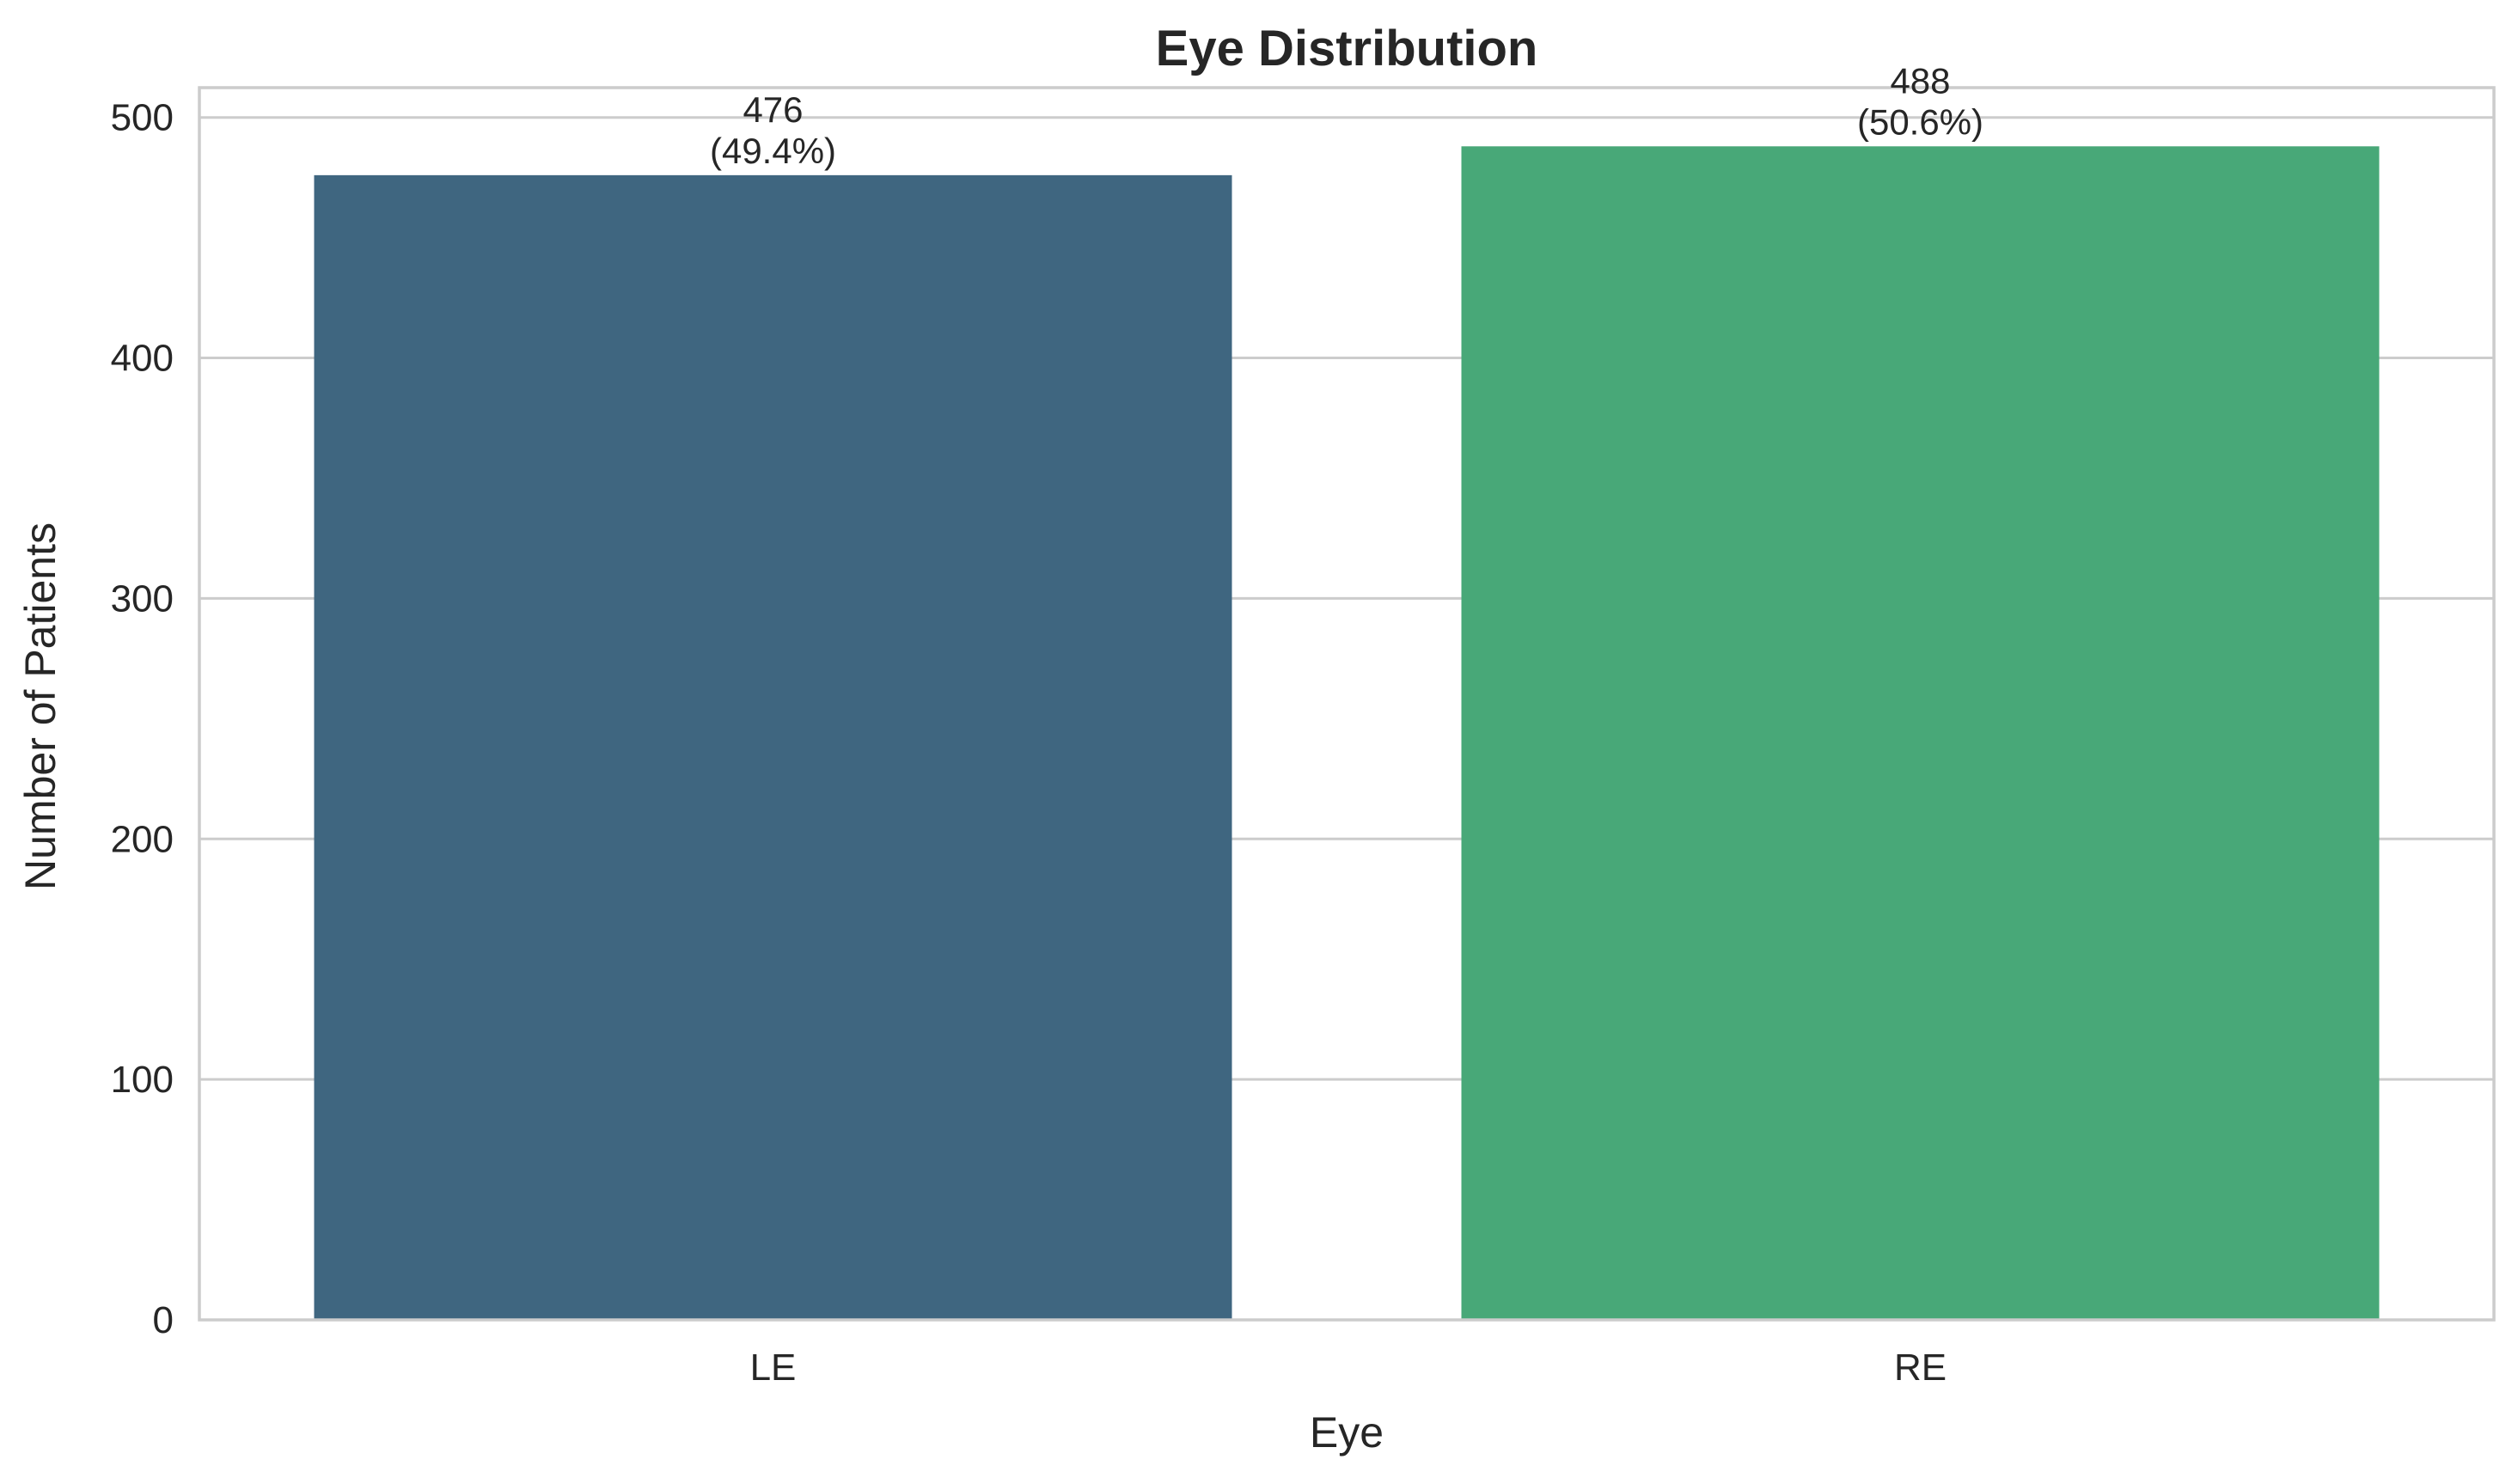 This screenshot has height=1484, width=2518. Describe the element at coordinates (163, 1320) in the screenshot. I see `y-tick-label: 0` at that location.